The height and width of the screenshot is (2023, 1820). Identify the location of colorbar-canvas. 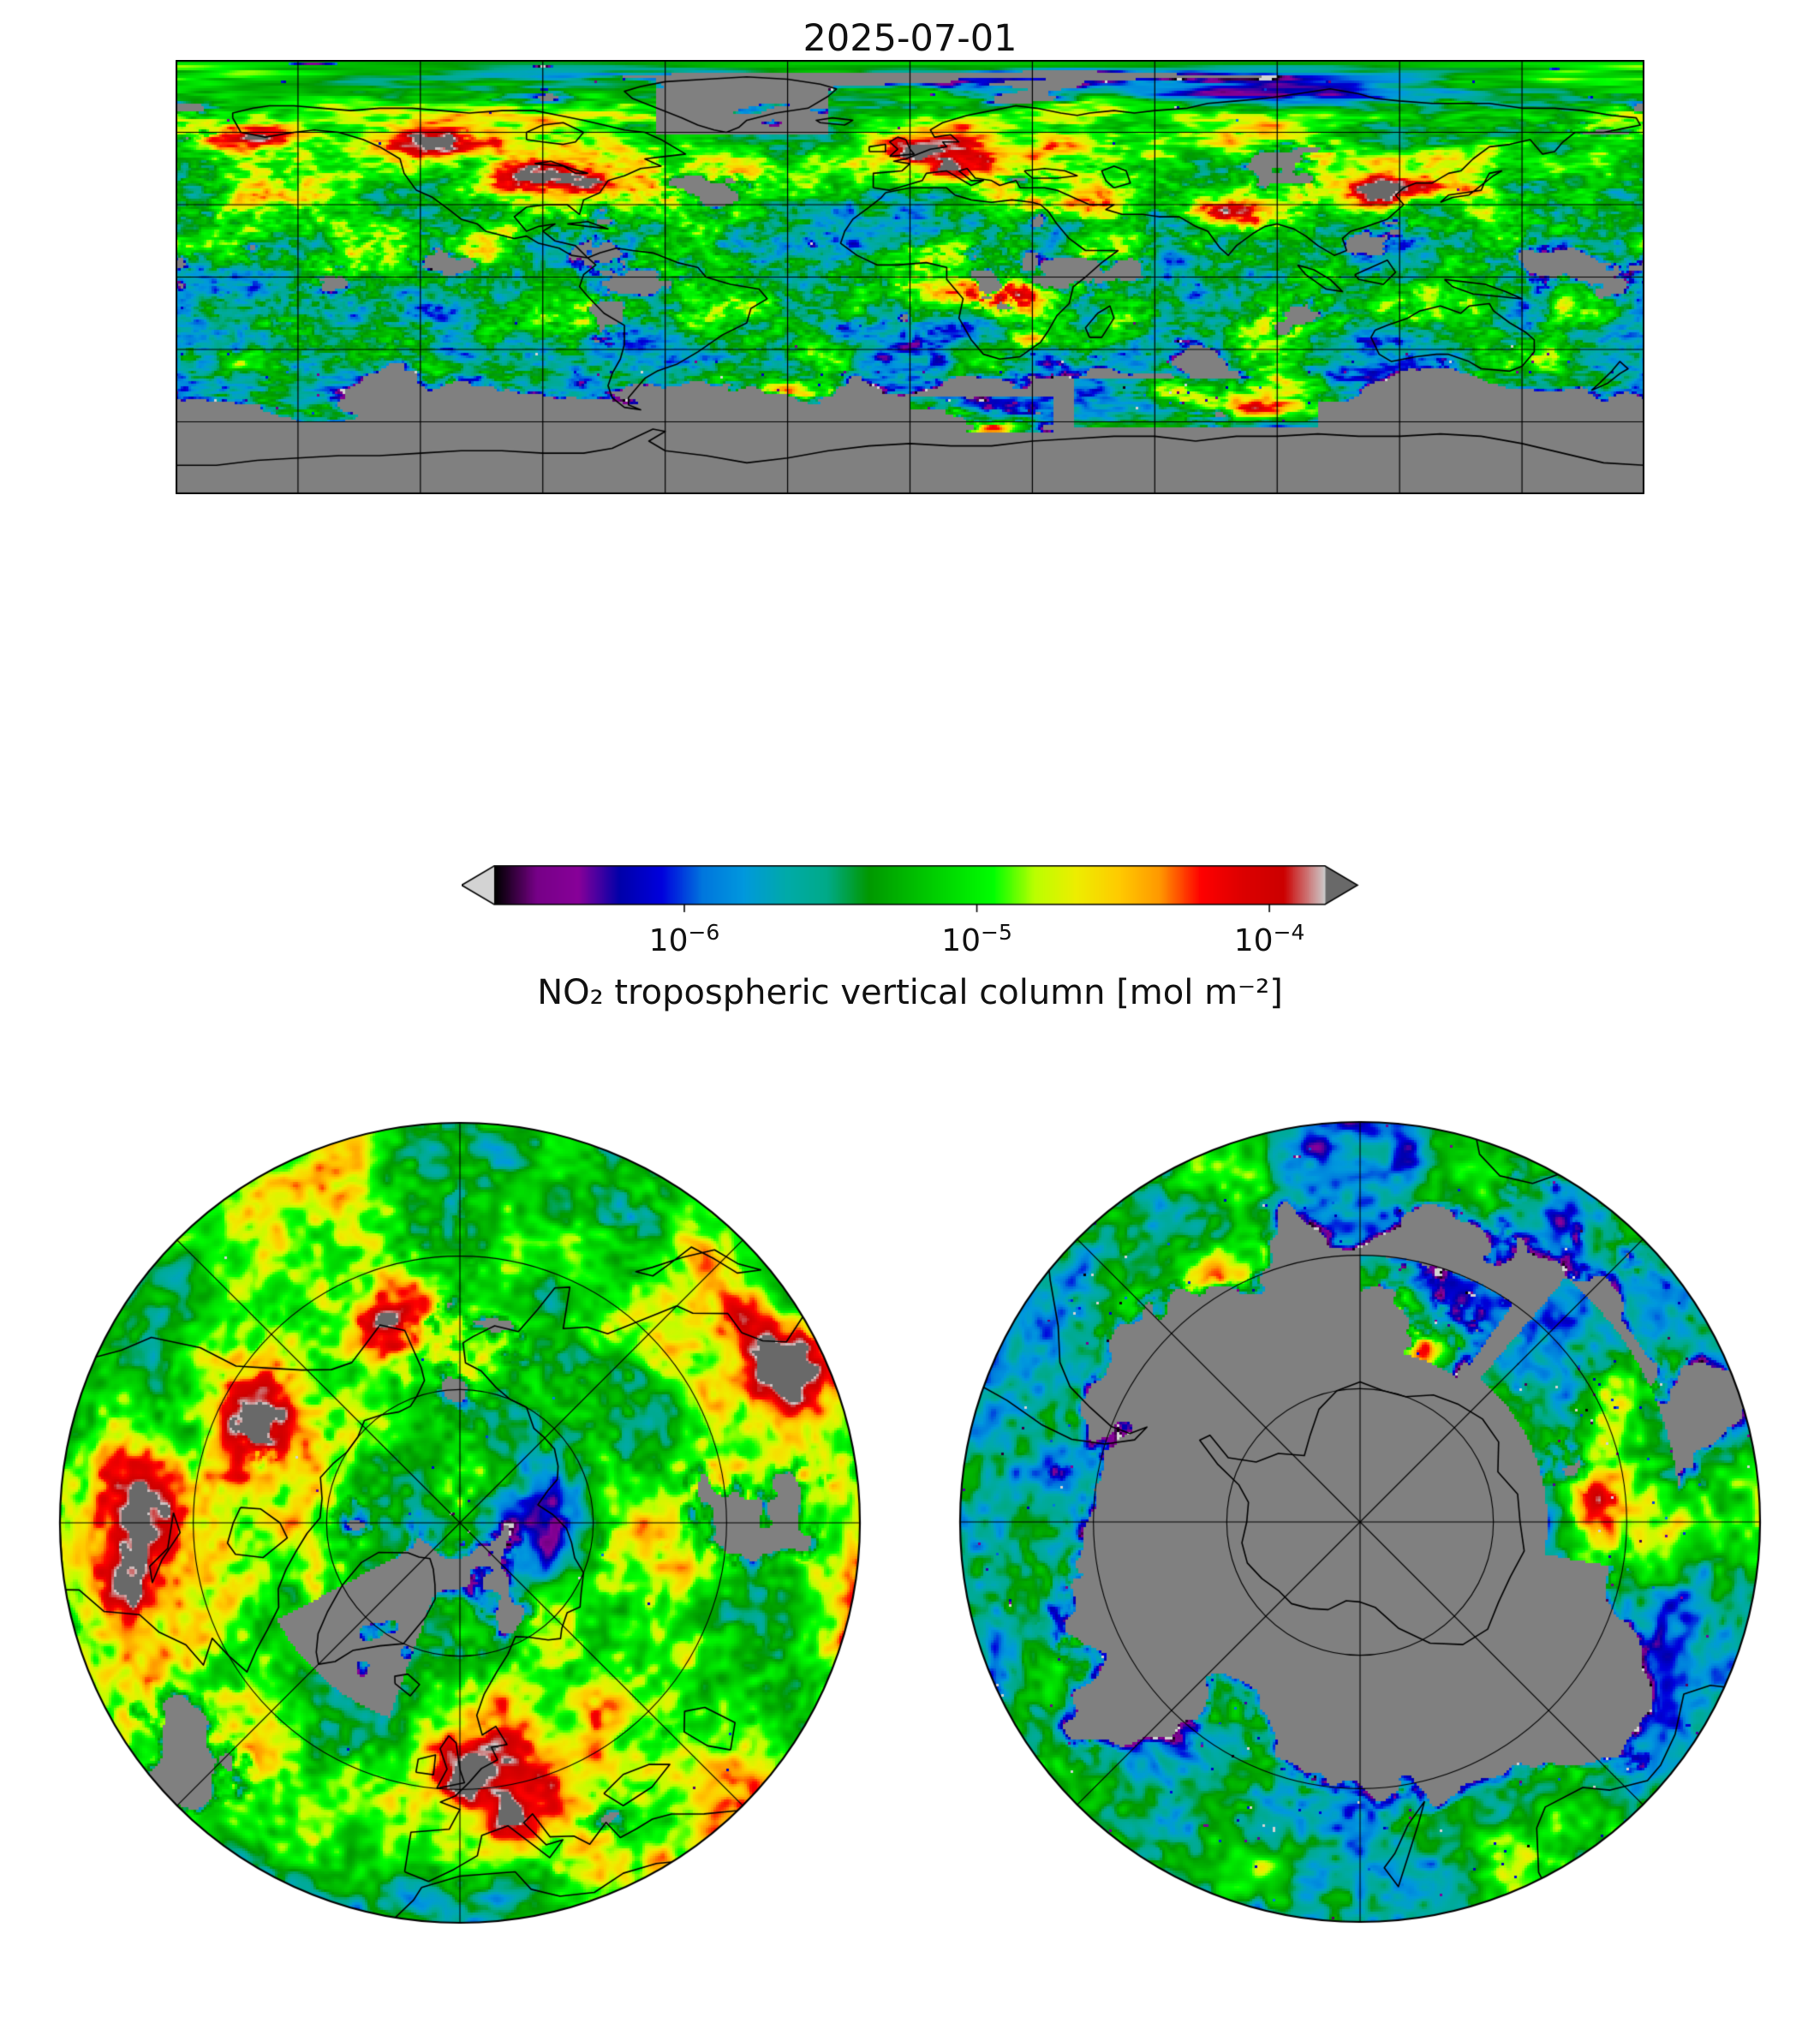
(911, 890).